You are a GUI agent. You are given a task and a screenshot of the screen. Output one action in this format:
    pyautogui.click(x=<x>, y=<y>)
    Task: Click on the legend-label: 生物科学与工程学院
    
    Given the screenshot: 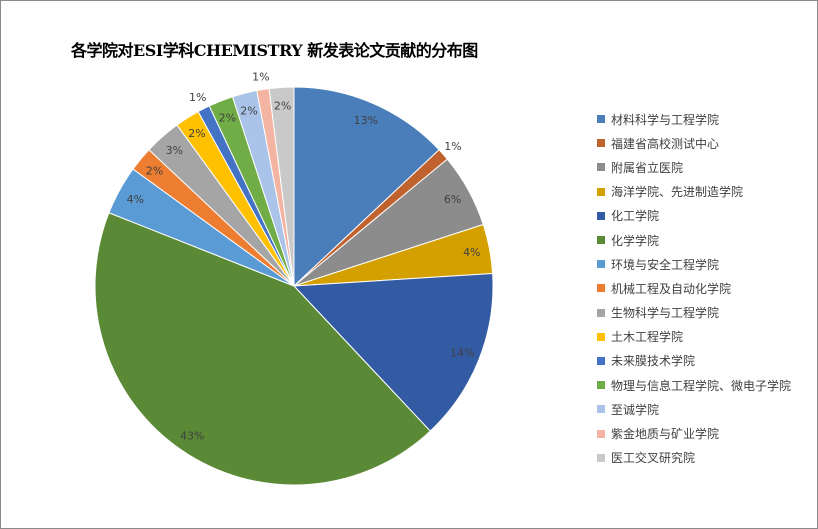 What is the action you would take?
    pyautogui.click(x=665, y=313)
    